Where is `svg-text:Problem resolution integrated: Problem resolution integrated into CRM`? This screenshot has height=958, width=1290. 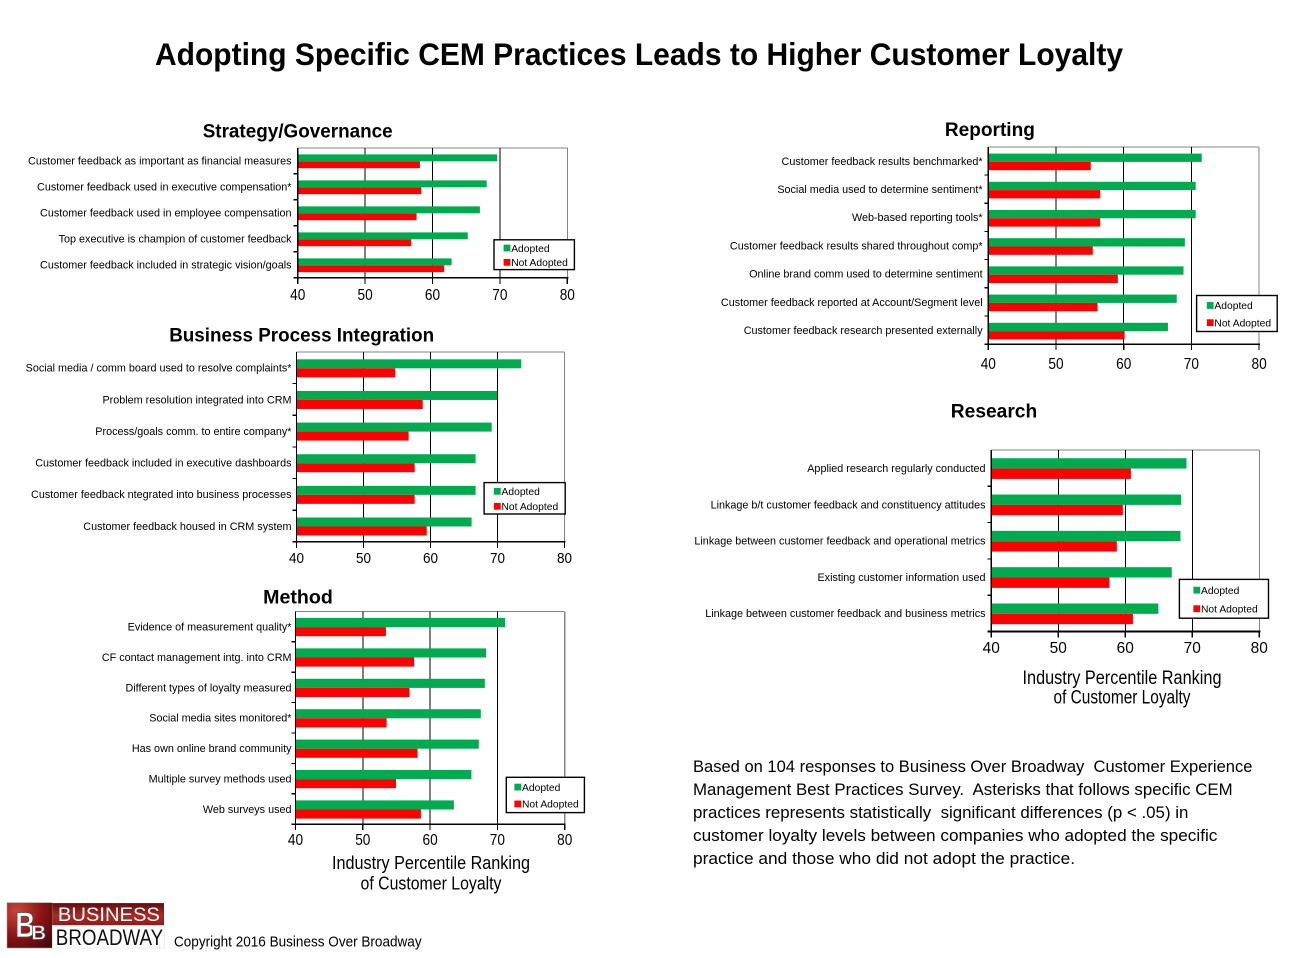 svg-text:Problem resolution integrated: Problem resolution integrated into CRM is located at coordinates (196, 400).